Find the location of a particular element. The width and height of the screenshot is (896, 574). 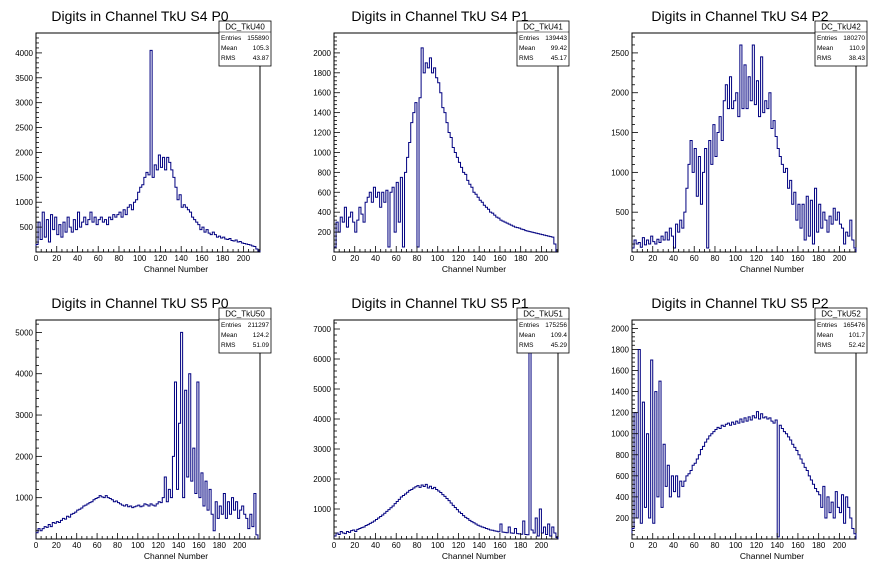

x-tick-label: 120 is located at coordinates (459, 258).